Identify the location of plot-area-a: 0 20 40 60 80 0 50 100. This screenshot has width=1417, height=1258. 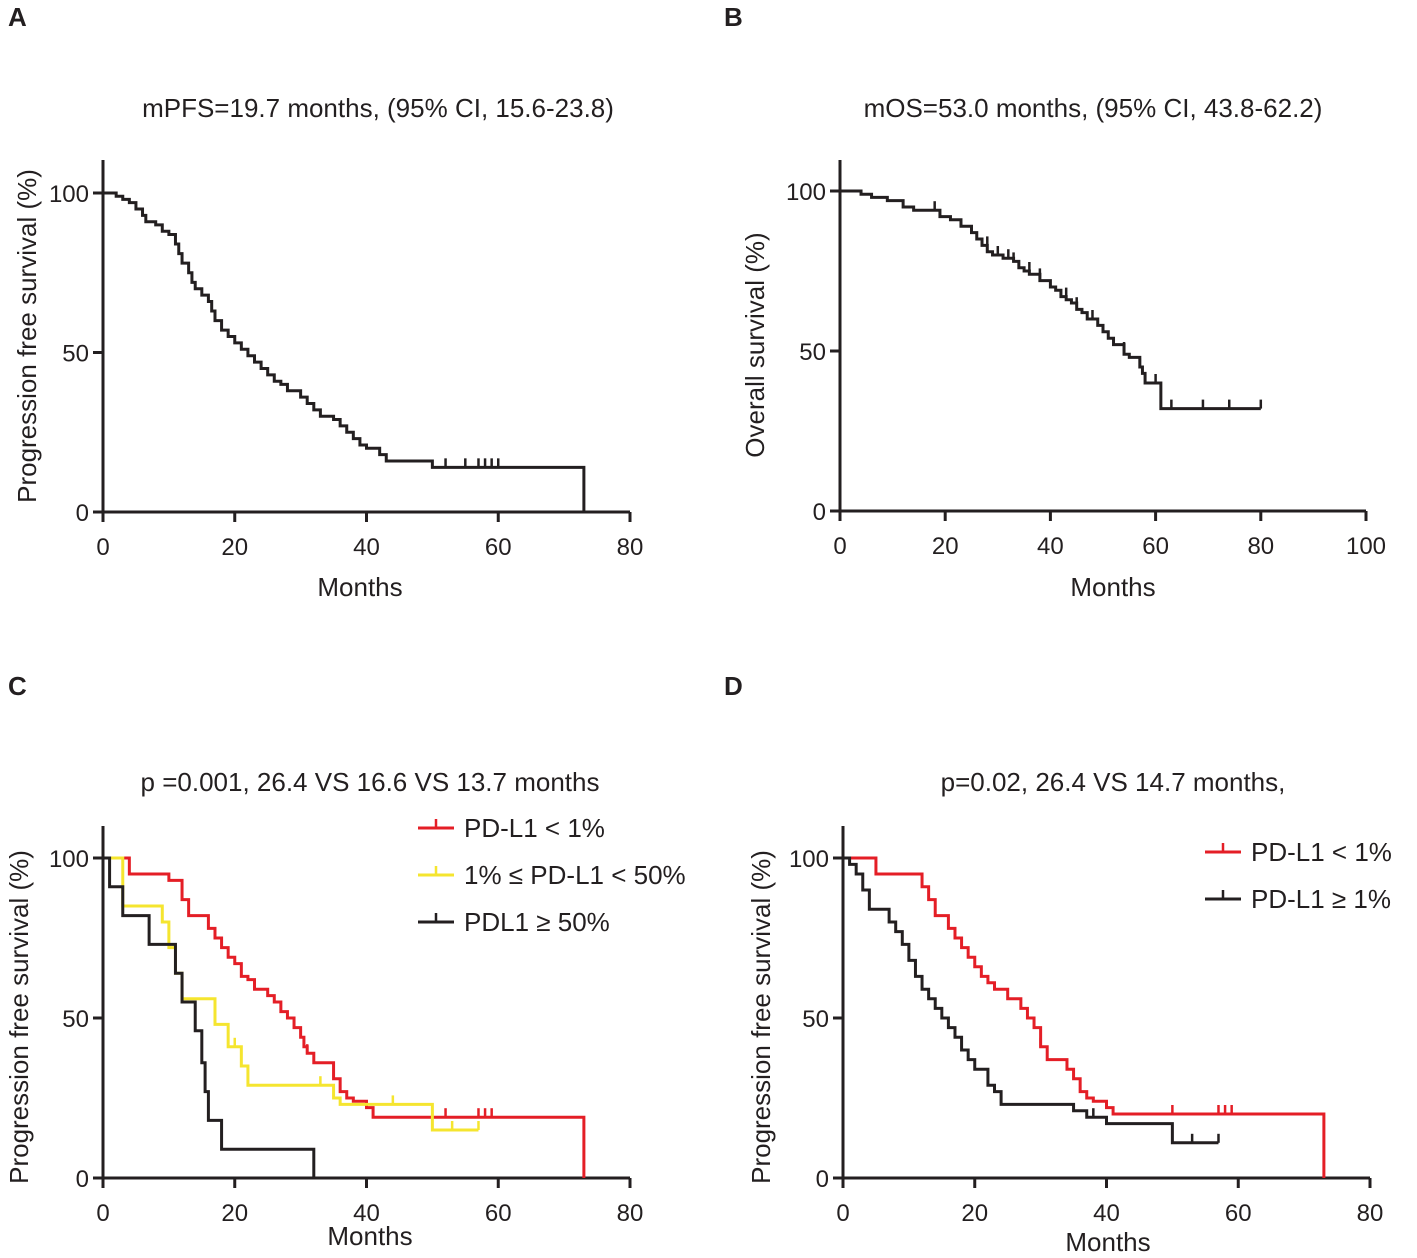
(346, 360).